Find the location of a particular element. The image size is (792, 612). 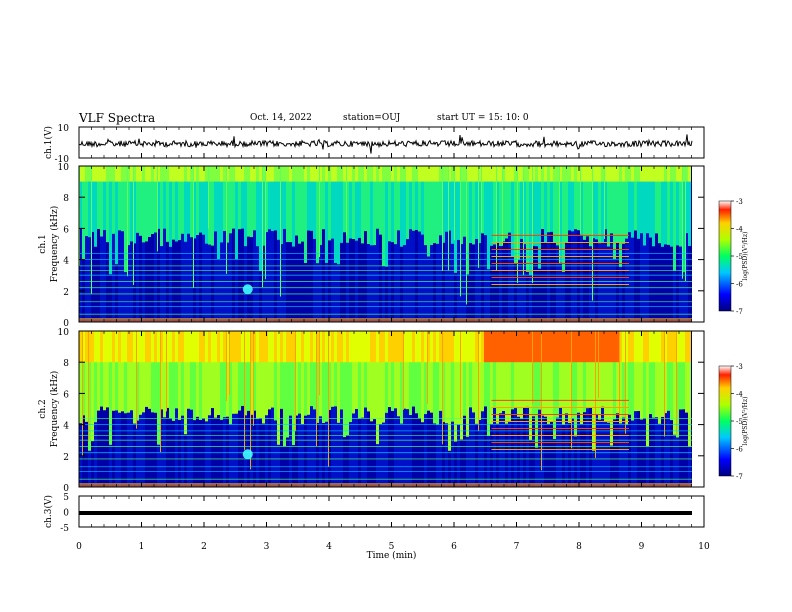

y-axis-label: Frequency (kHz) is located at coordinates (54, 244).